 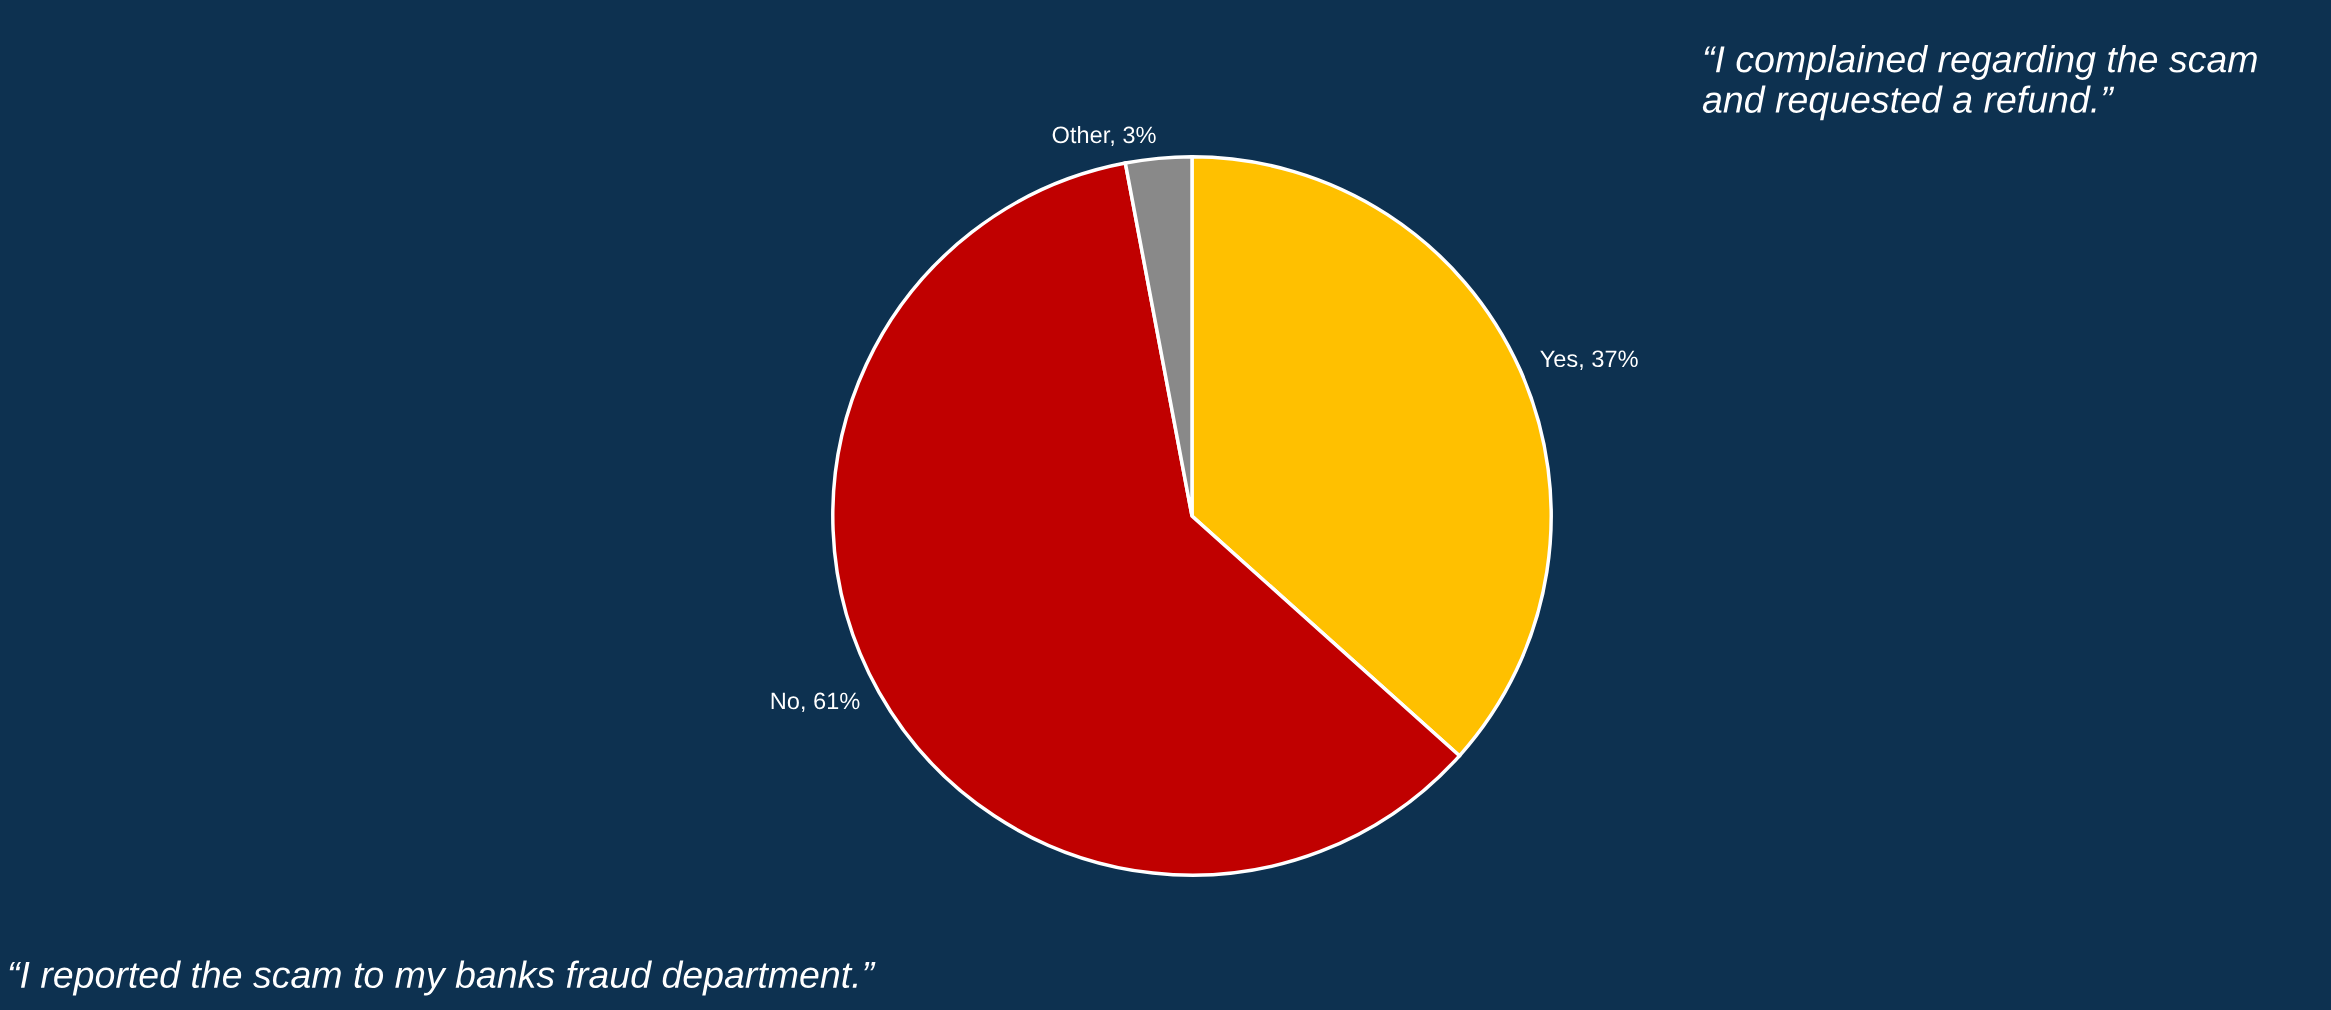 What do you see at coordinates (442, 978) in the screenshot?
I see `text: “I reported the scam to my banks fraud department.”` at bounding box center [442, 978].